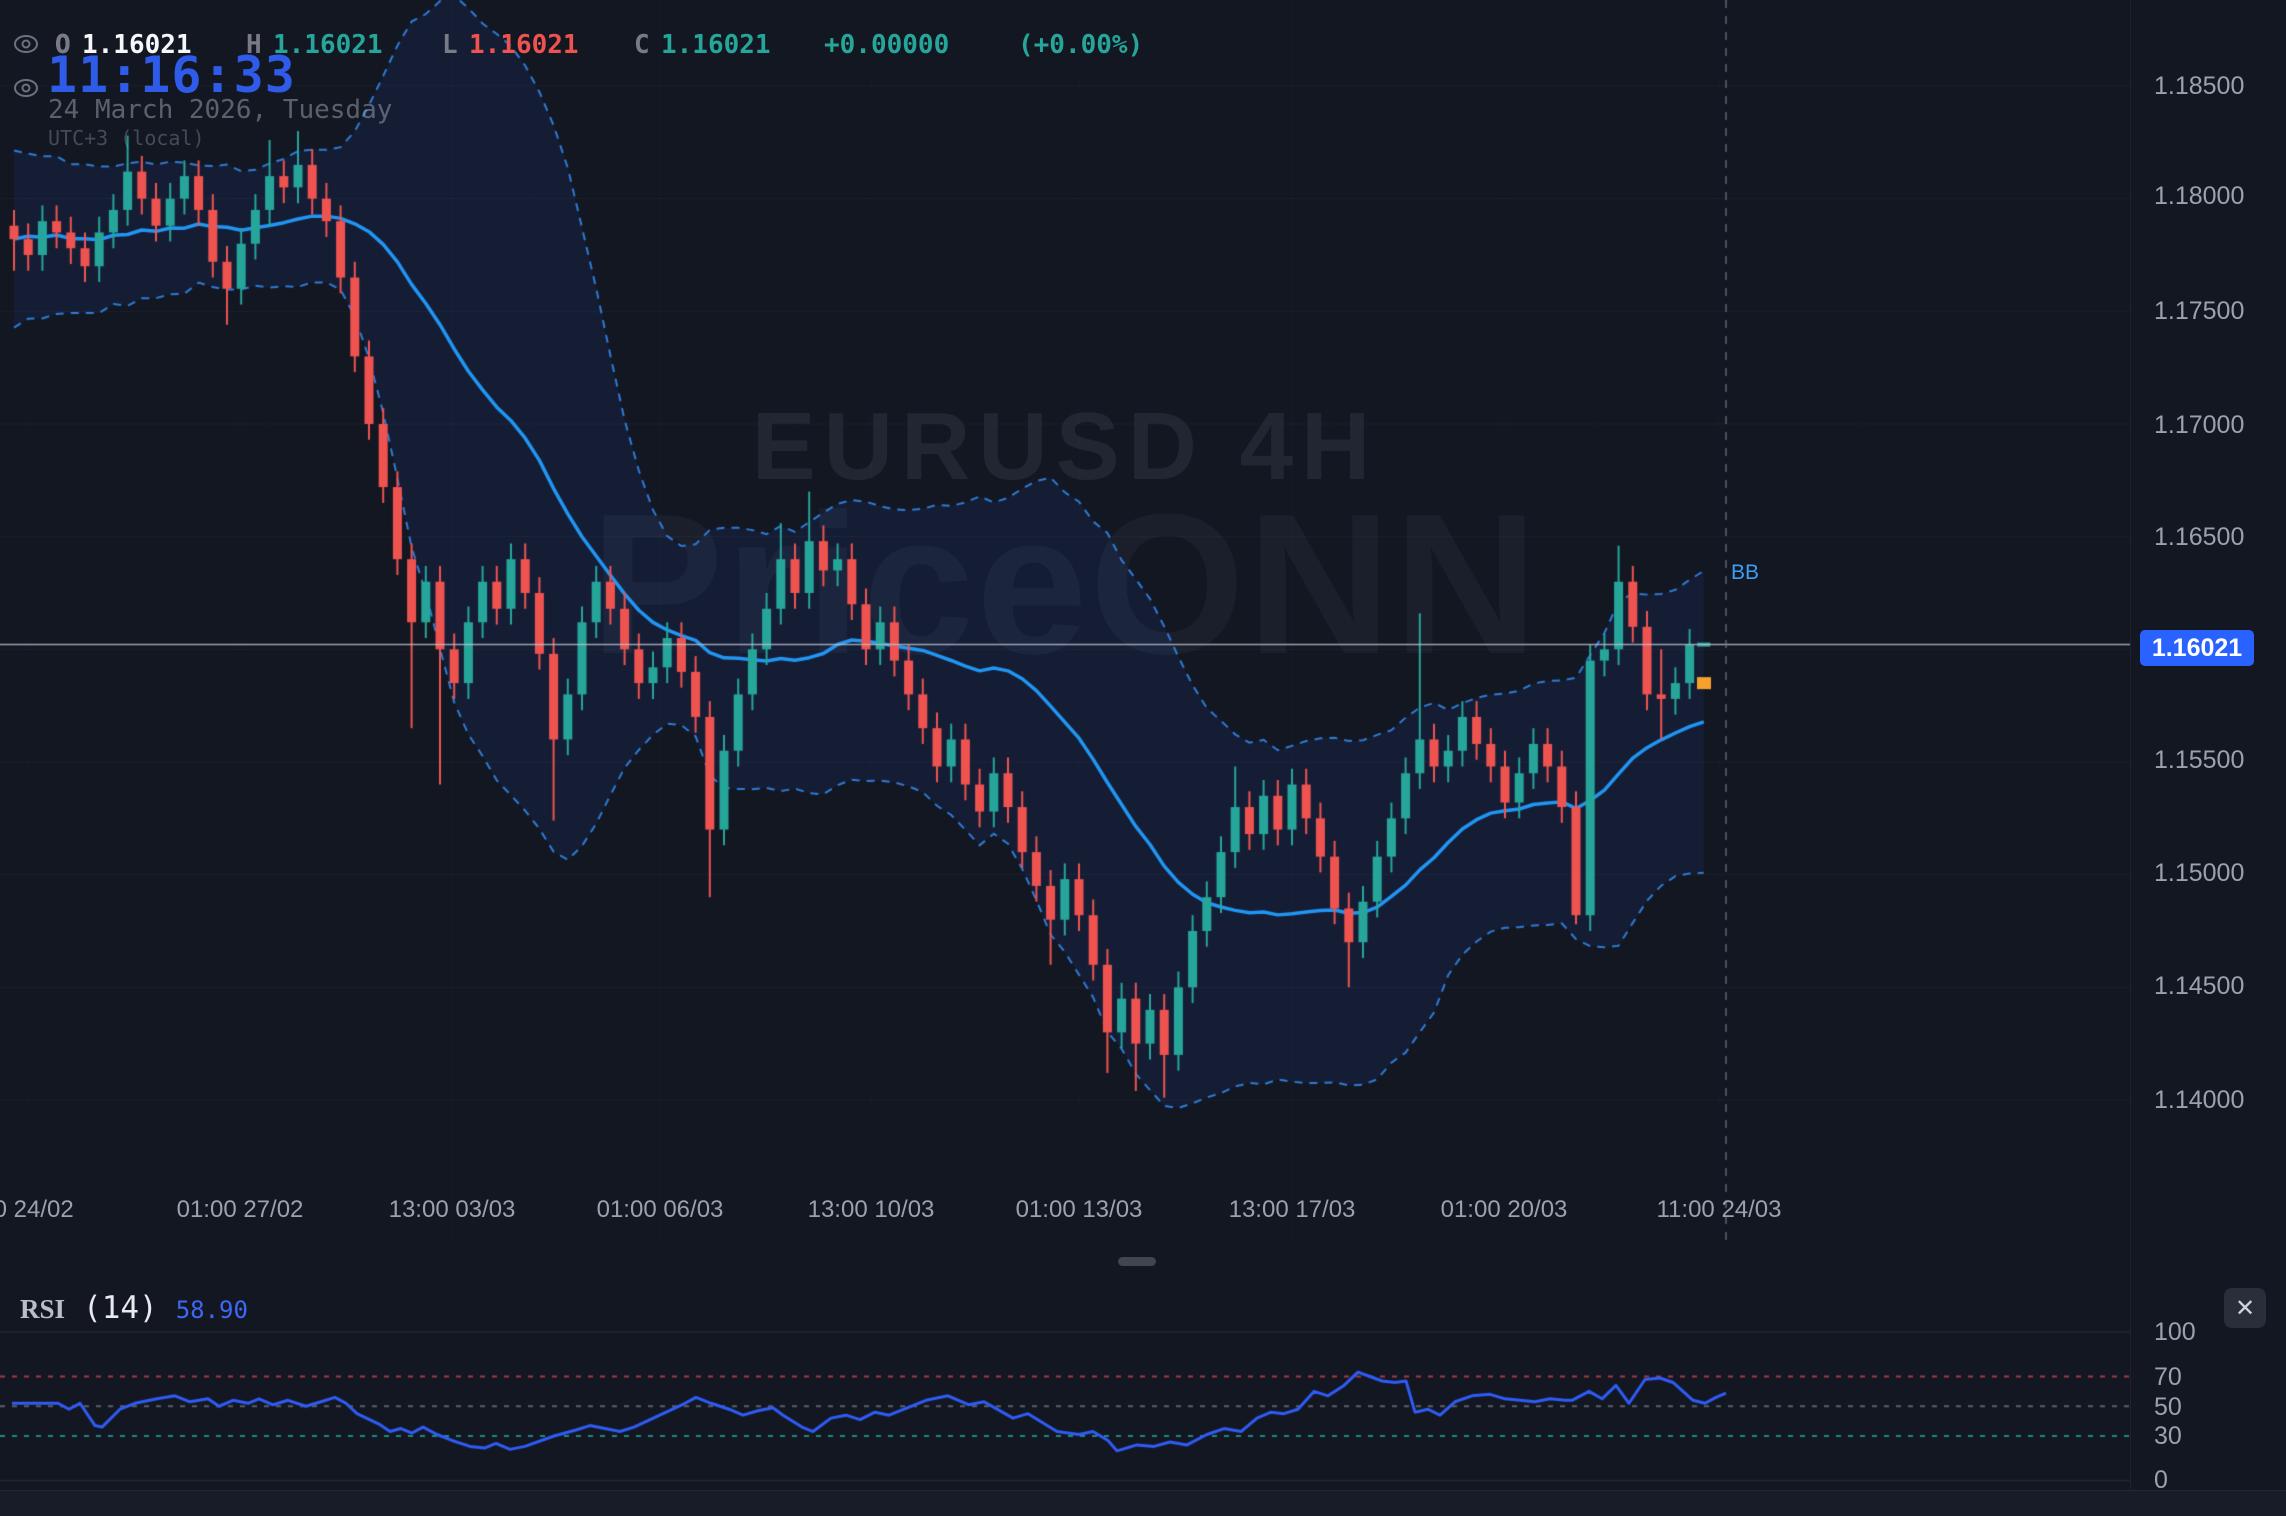 The height and width of the screenshot is (1516, 2286). I want to click on time-axis-label: 13:00 17/03, so click(1292, 1209).